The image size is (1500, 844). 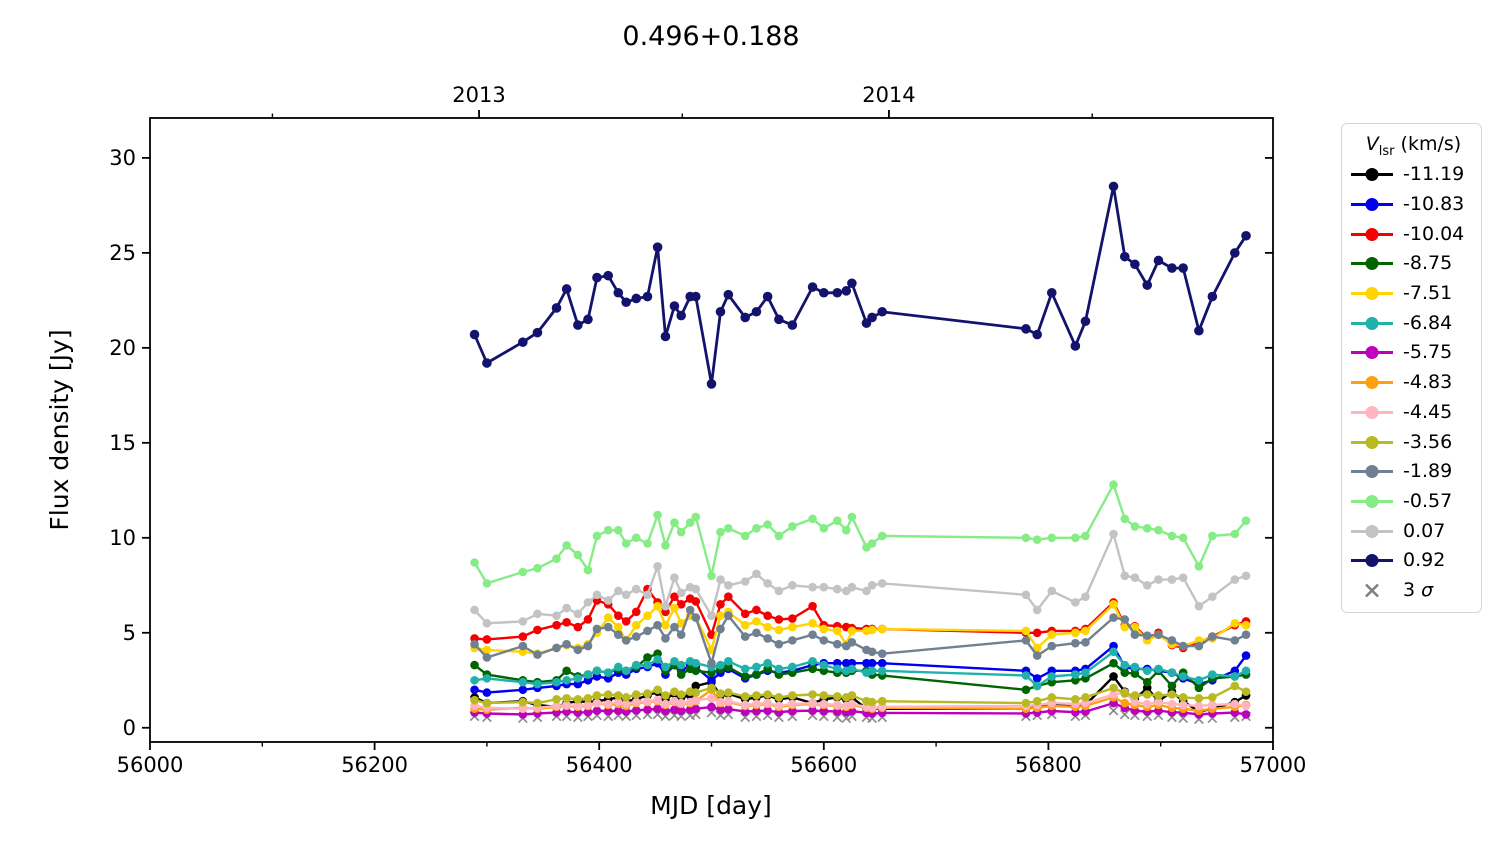 What do you see at coordinates (1424, 560) in the screenshot?
I see `legend-item-label: 0.92` at bounding box center [1424, 560].